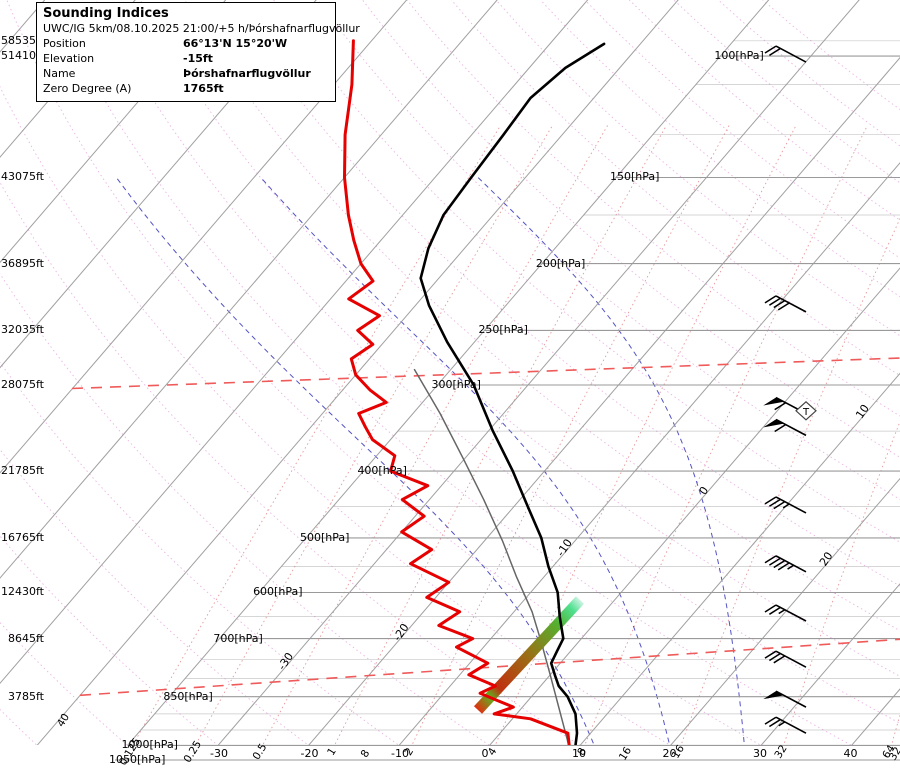 The width and height of the screenshot is (900, 773). What do you see at coordinates (219, 754) in the screenshot?
I see `bottom-temp-label: -30` at bounding box center [219, 754].